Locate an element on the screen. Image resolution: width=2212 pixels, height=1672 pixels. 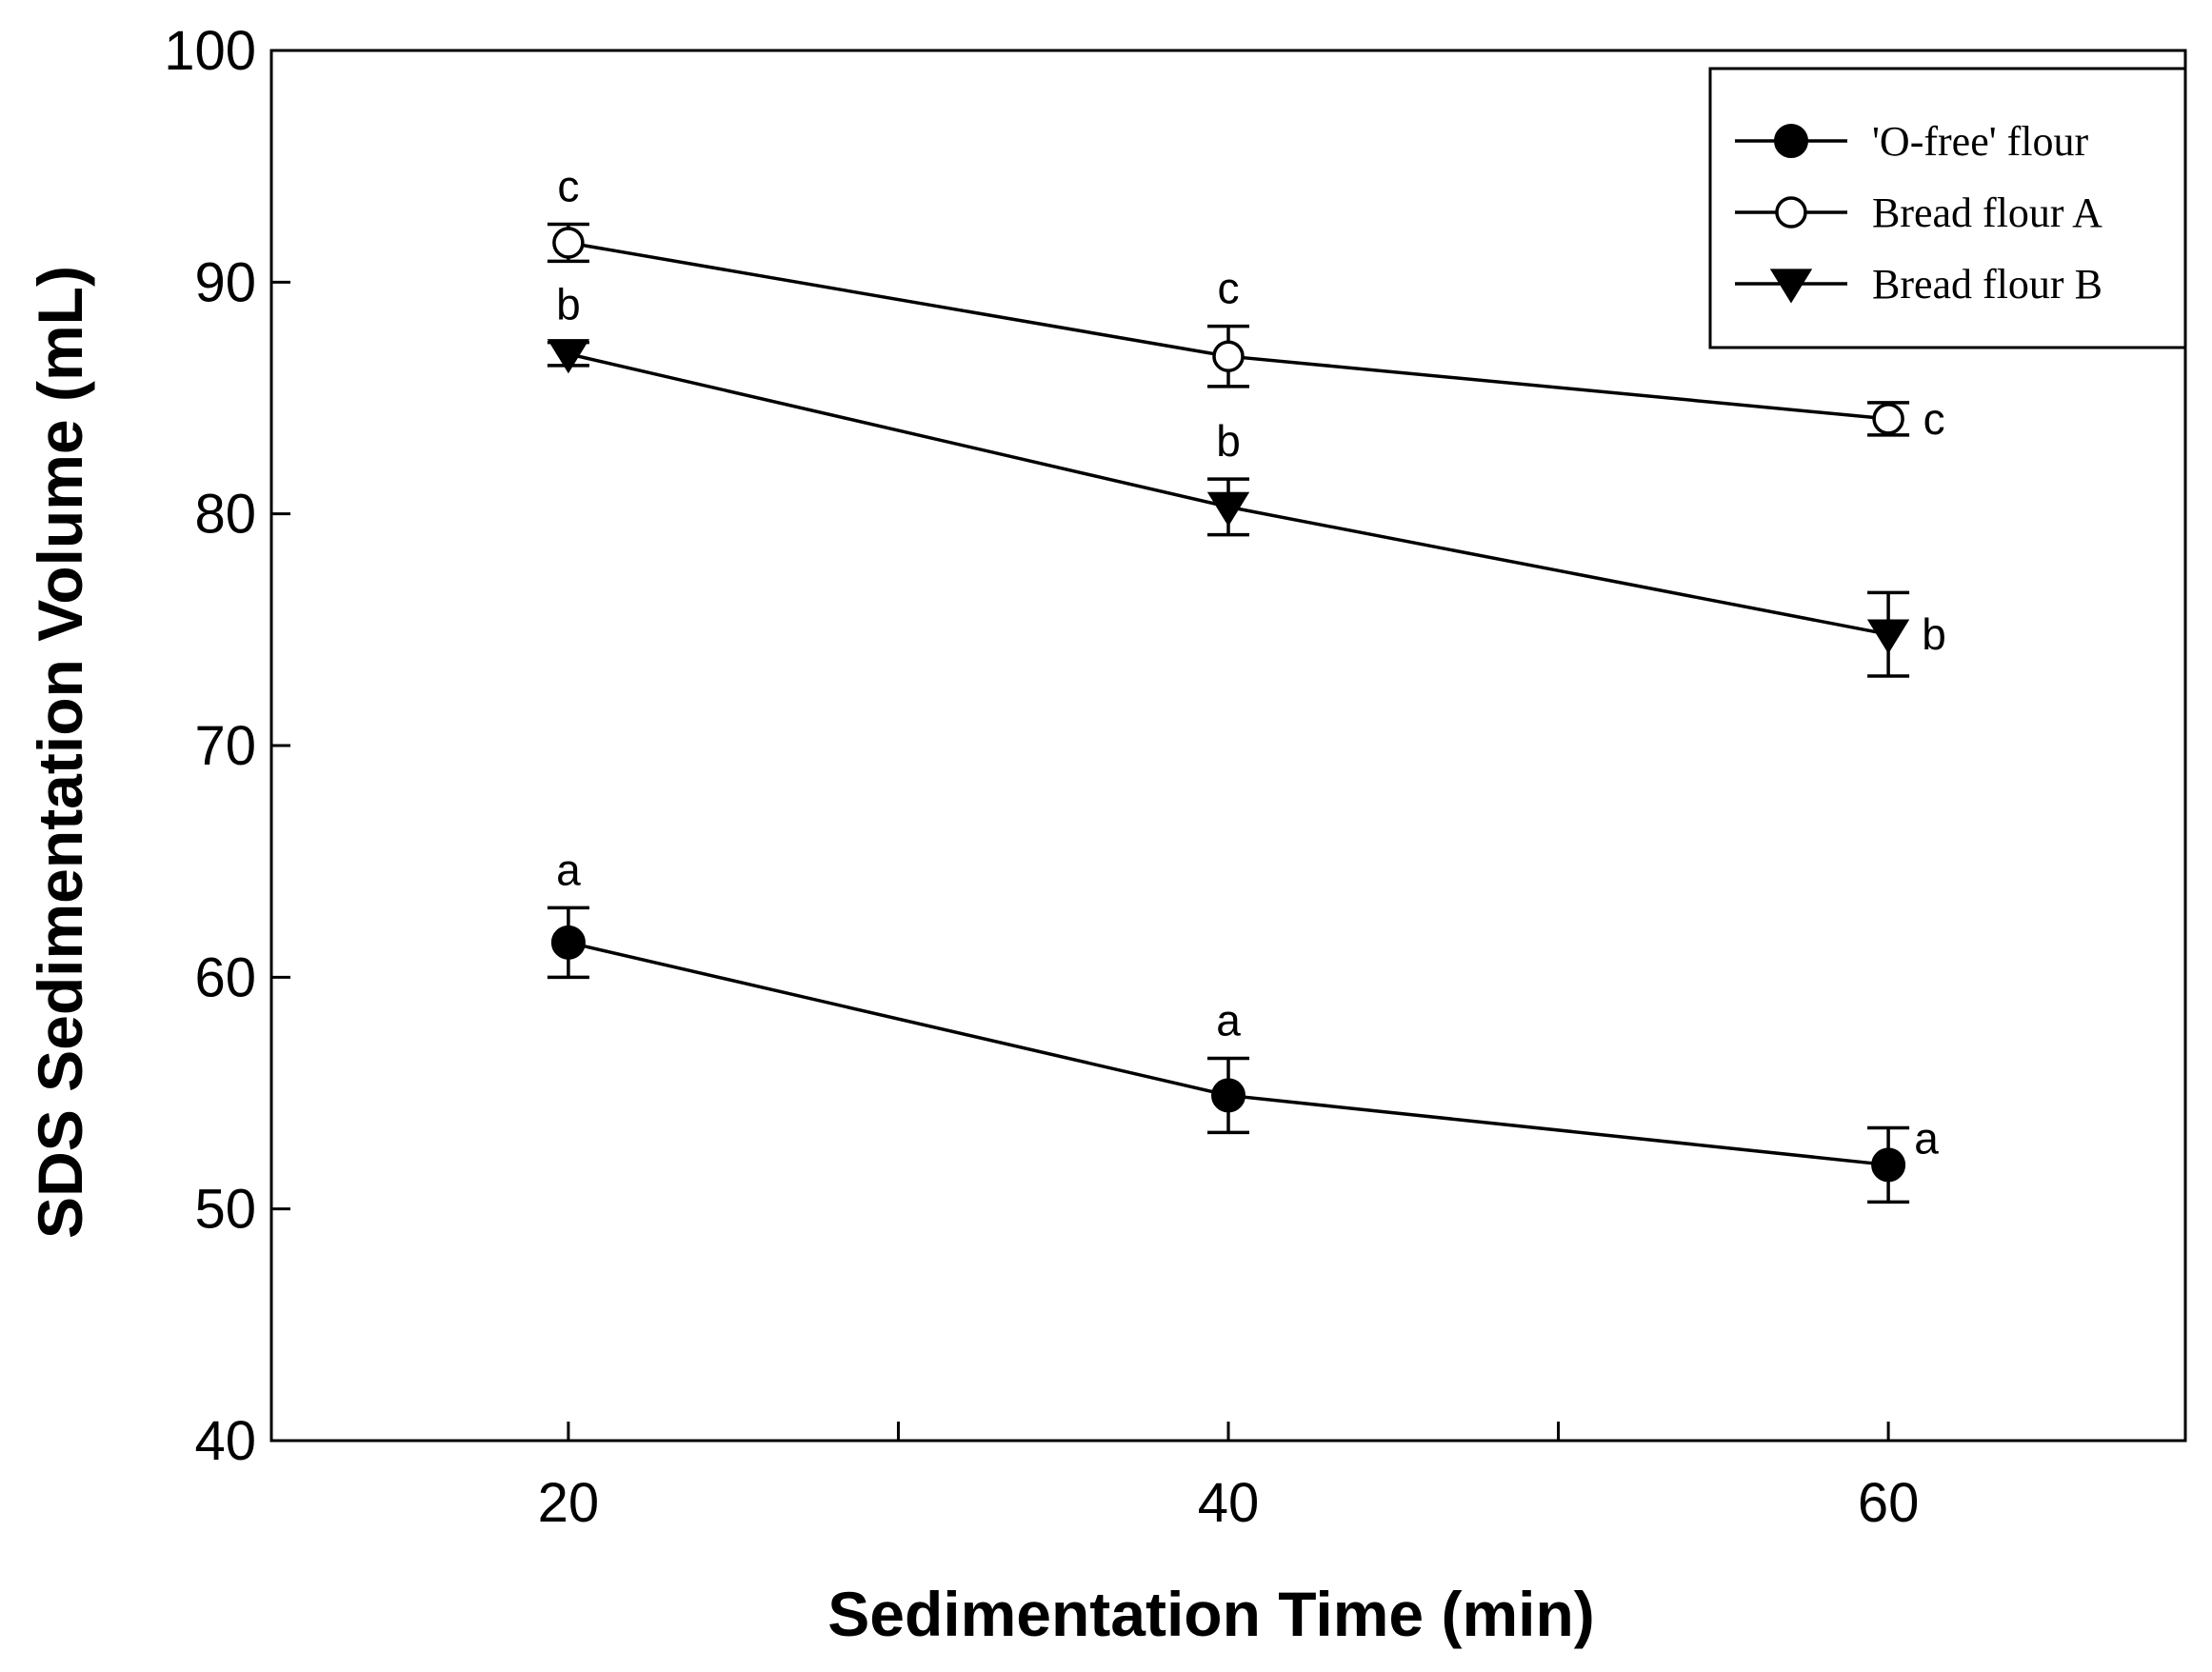
y-tick-label: 90 is located at coordinates (225, 282).